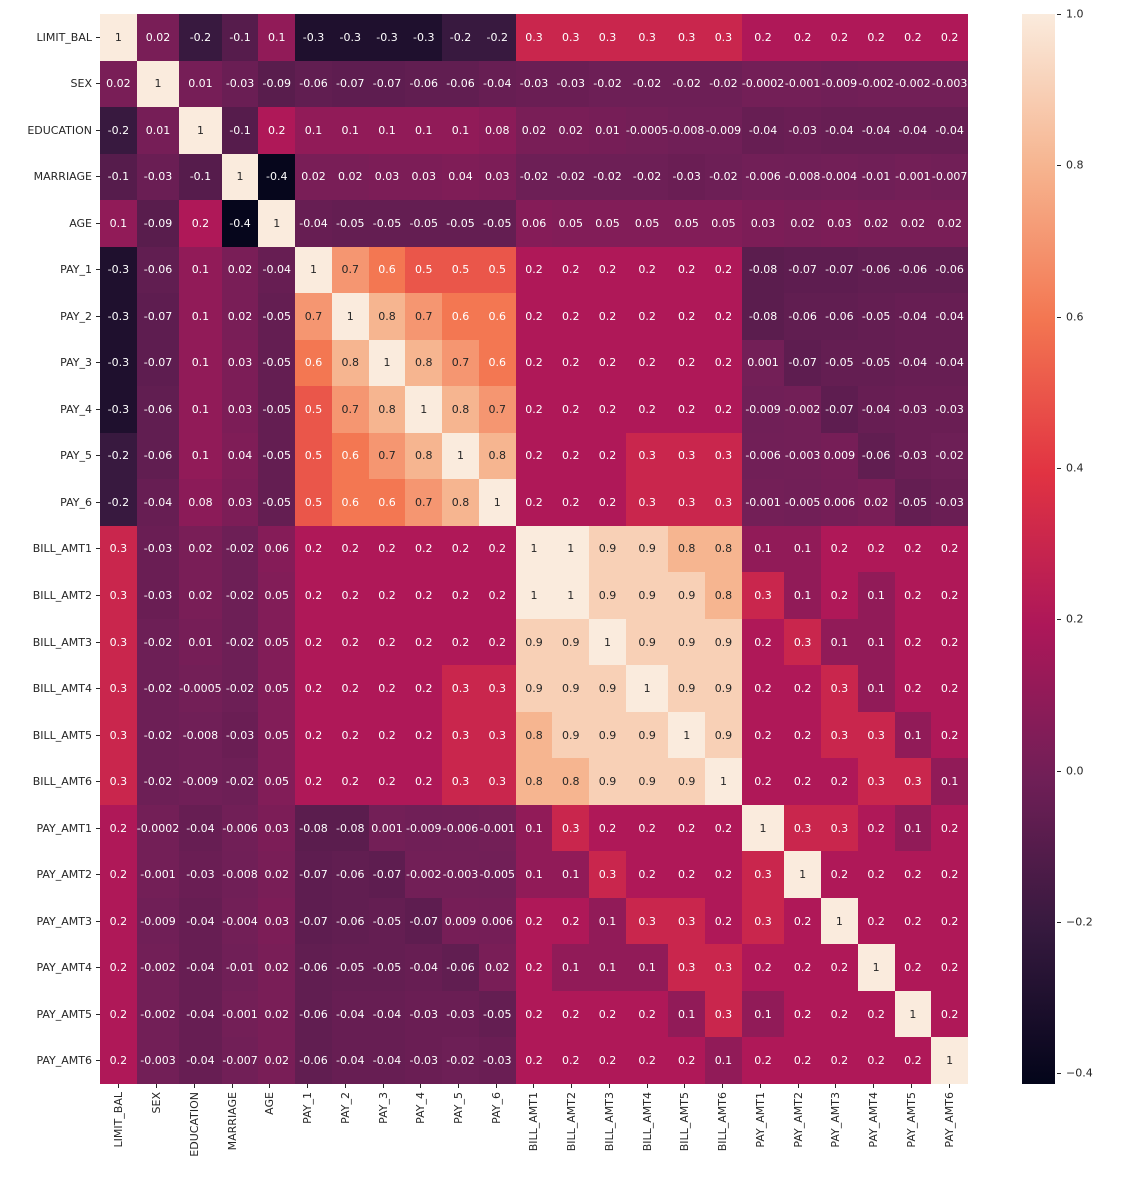  Describe the element at coordinates (50, 84) in the screenshot. I see `row-label: SEX` at that location.